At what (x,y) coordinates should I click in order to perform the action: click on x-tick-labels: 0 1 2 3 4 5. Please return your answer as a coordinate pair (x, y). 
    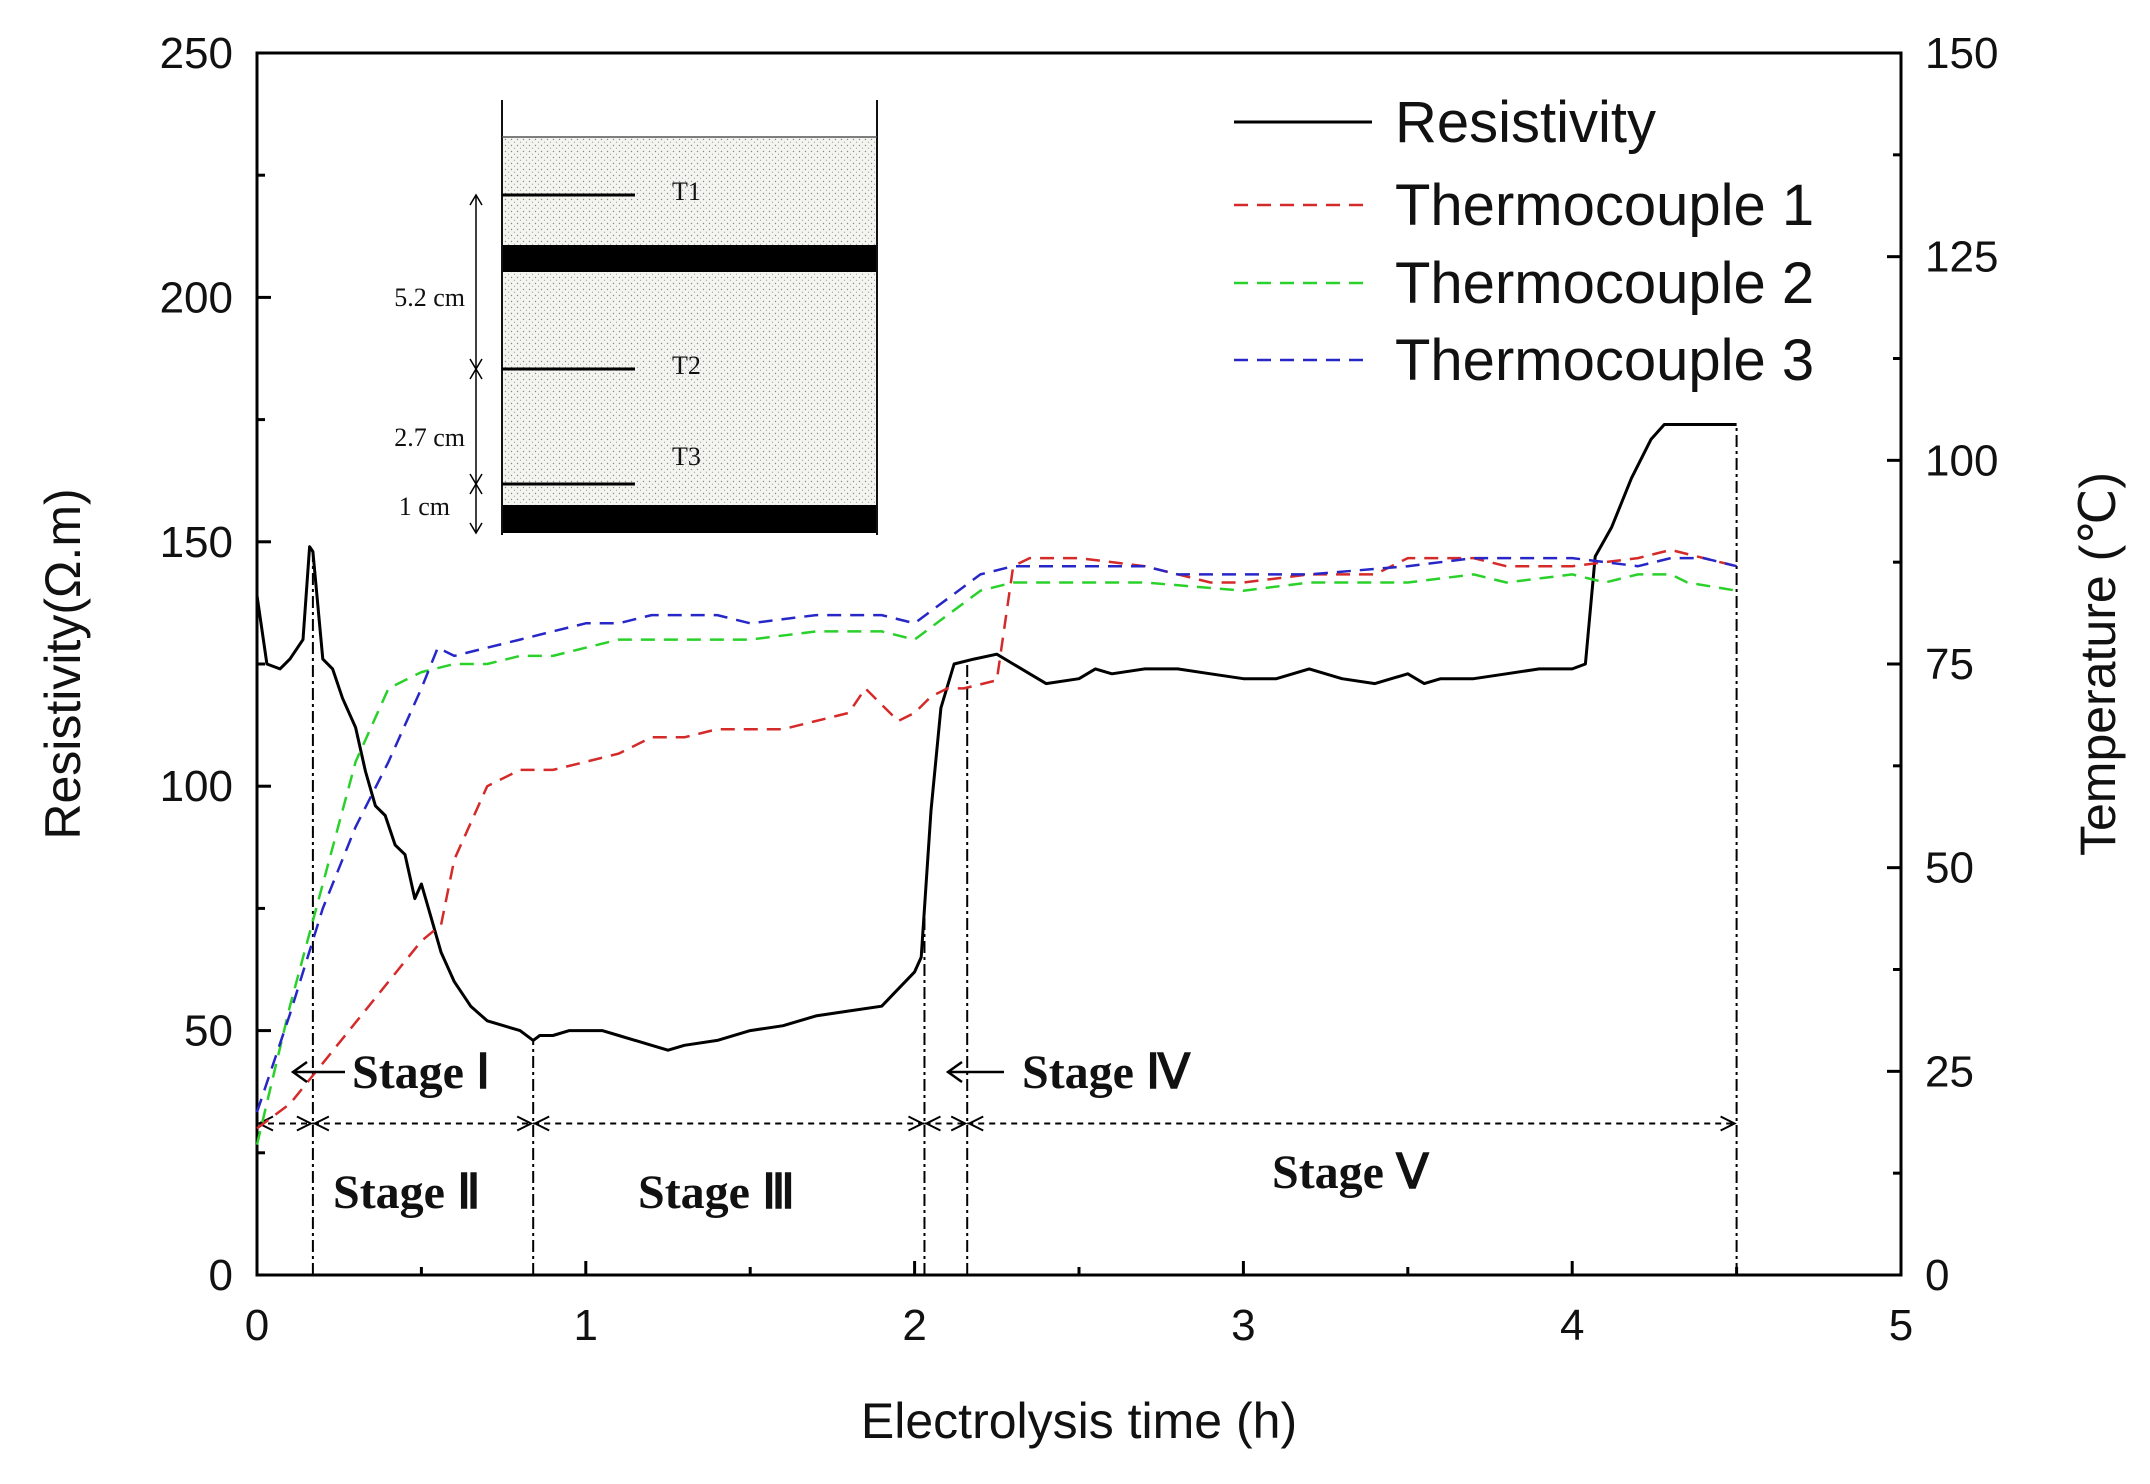
    Looking at the image, I should click on (1079, 1325).